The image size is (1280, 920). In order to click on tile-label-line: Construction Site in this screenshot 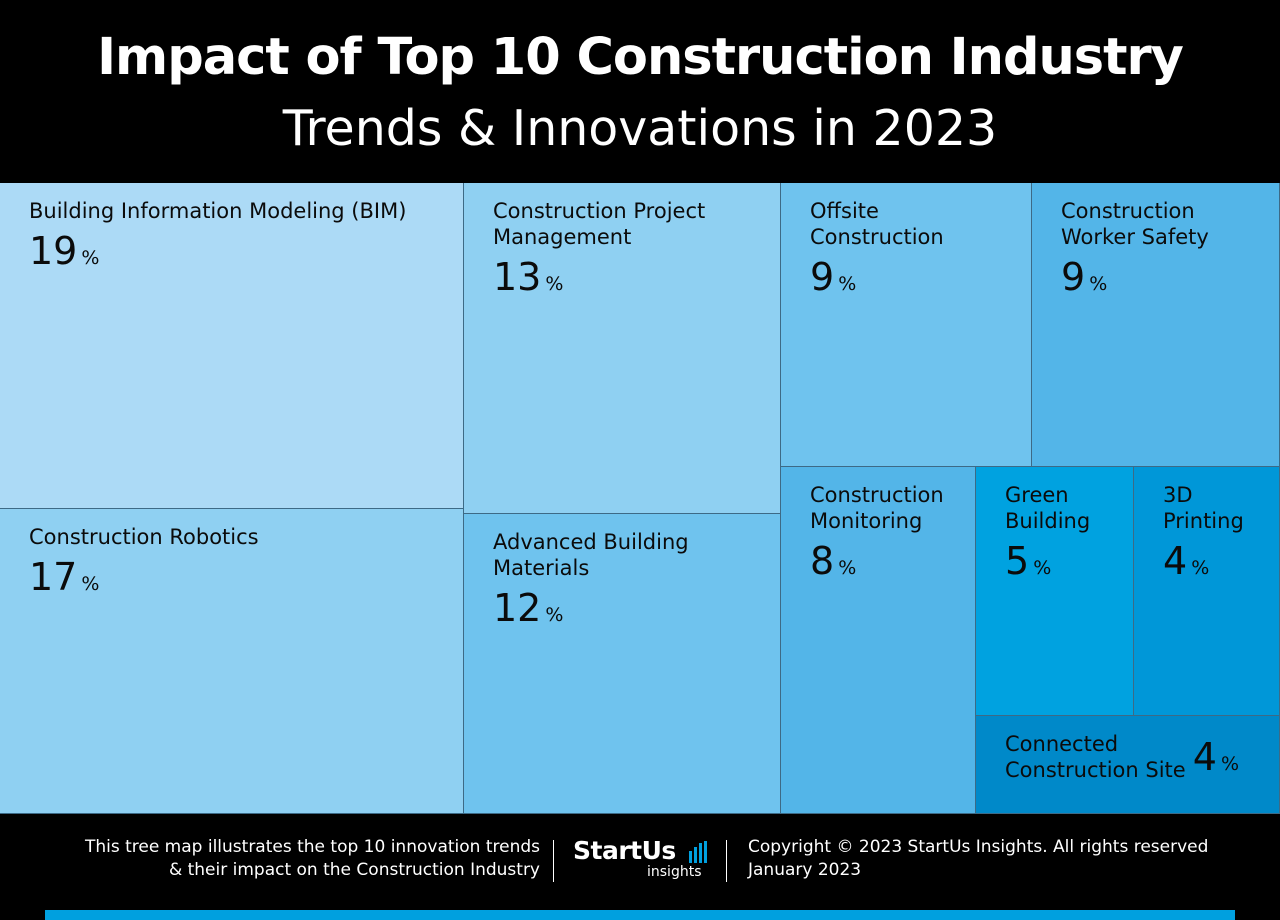, I will do `click(1095, 770)`.